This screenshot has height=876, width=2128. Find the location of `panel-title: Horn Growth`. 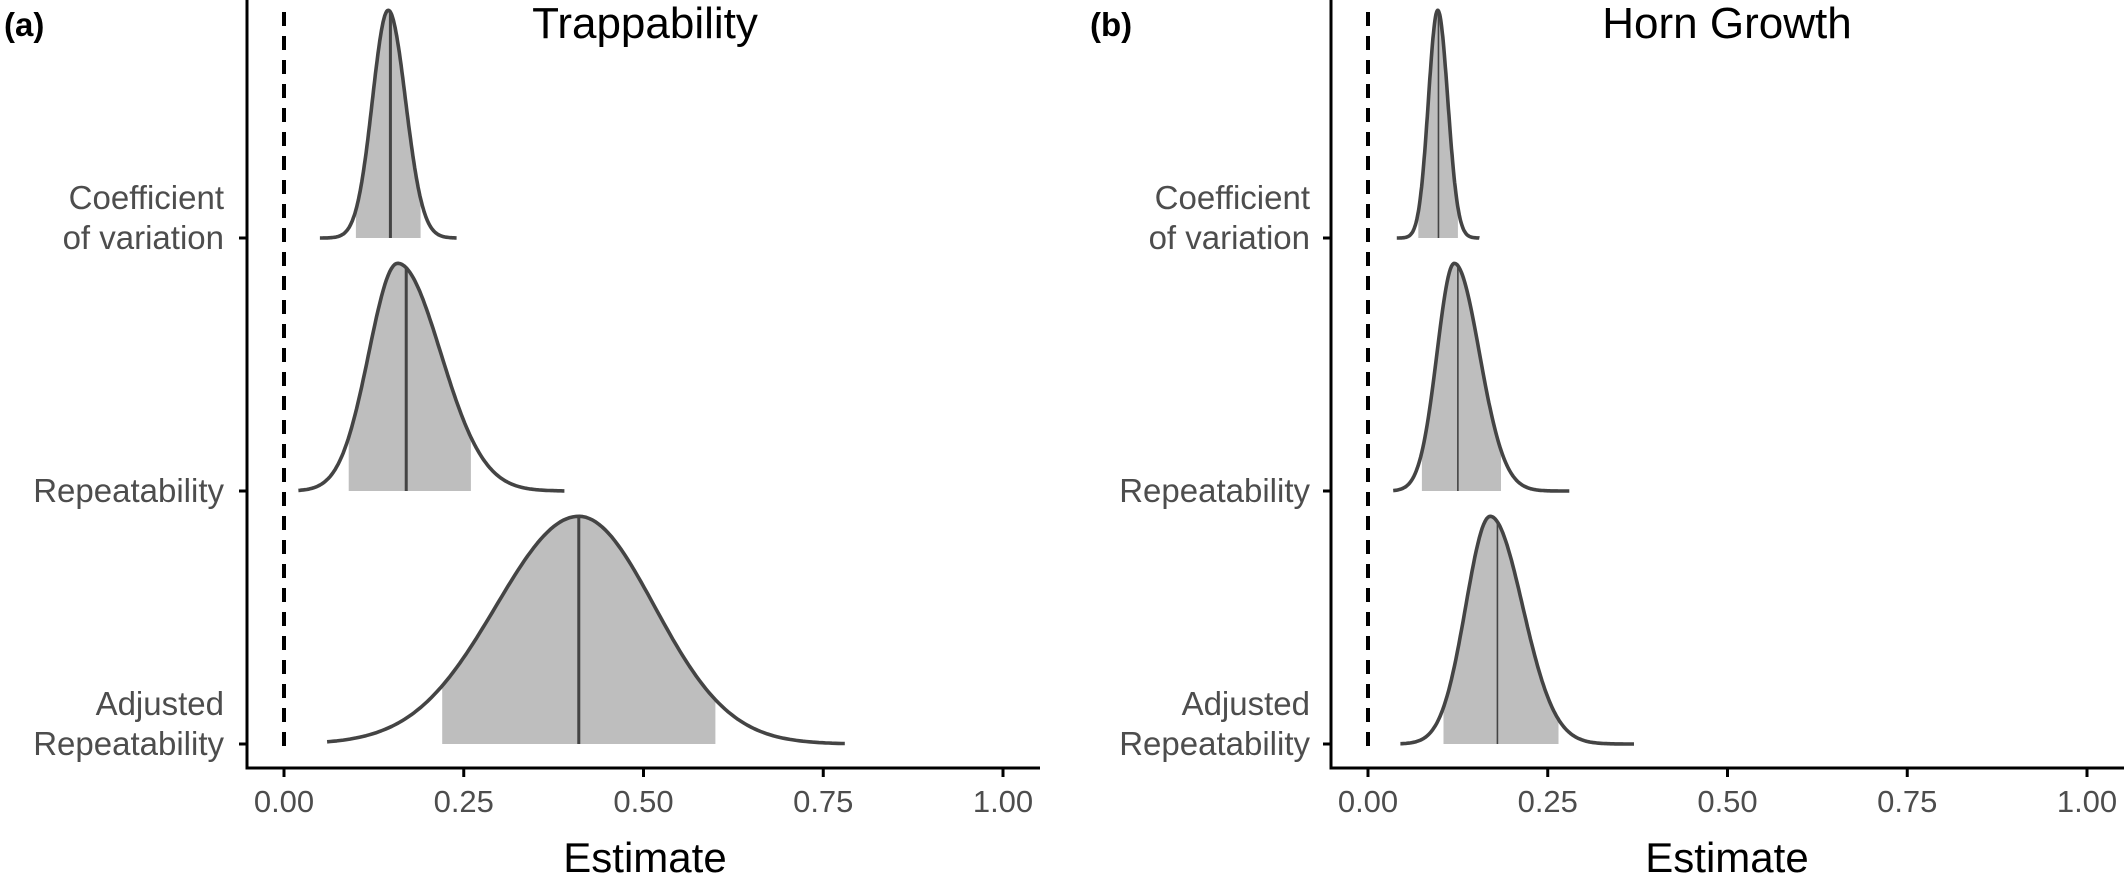

panel-title: Horn Growth is located at coordinates (1726, 24).